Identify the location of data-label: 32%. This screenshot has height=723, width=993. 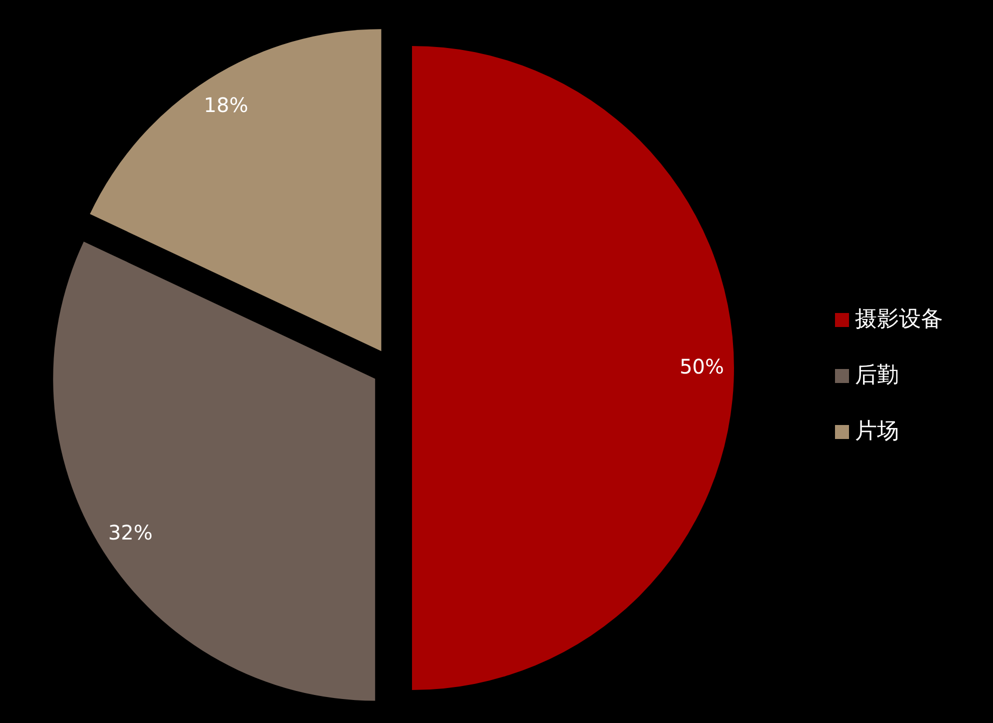
(130, 532).